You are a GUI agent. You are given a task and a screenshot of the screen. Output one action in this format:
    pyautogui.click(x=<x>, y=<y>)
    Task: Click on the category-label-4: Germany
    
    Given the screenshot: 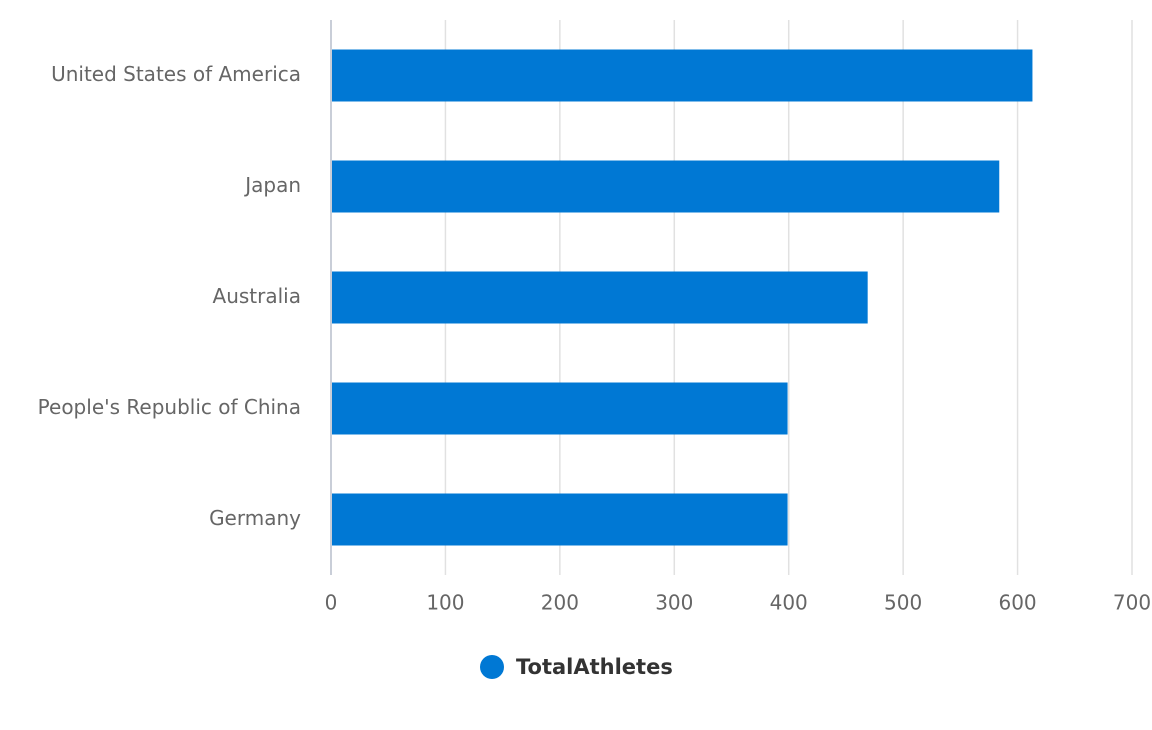 What is the action you would take?
    pyautogui.click(x=255, y=518)
    